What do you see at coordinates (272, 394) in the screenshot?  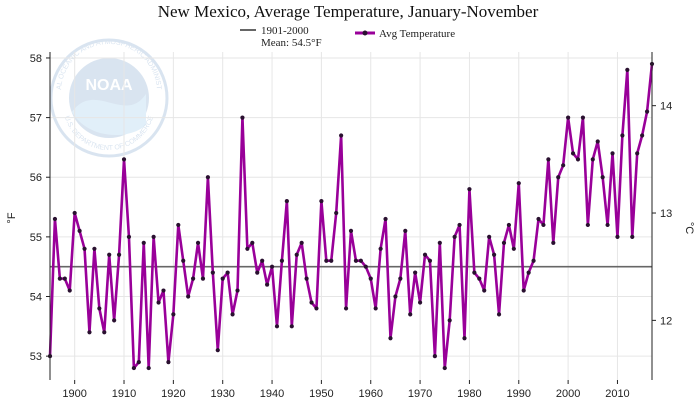 I see `x-tick-label: 1940` at bounding box center [272, 394].